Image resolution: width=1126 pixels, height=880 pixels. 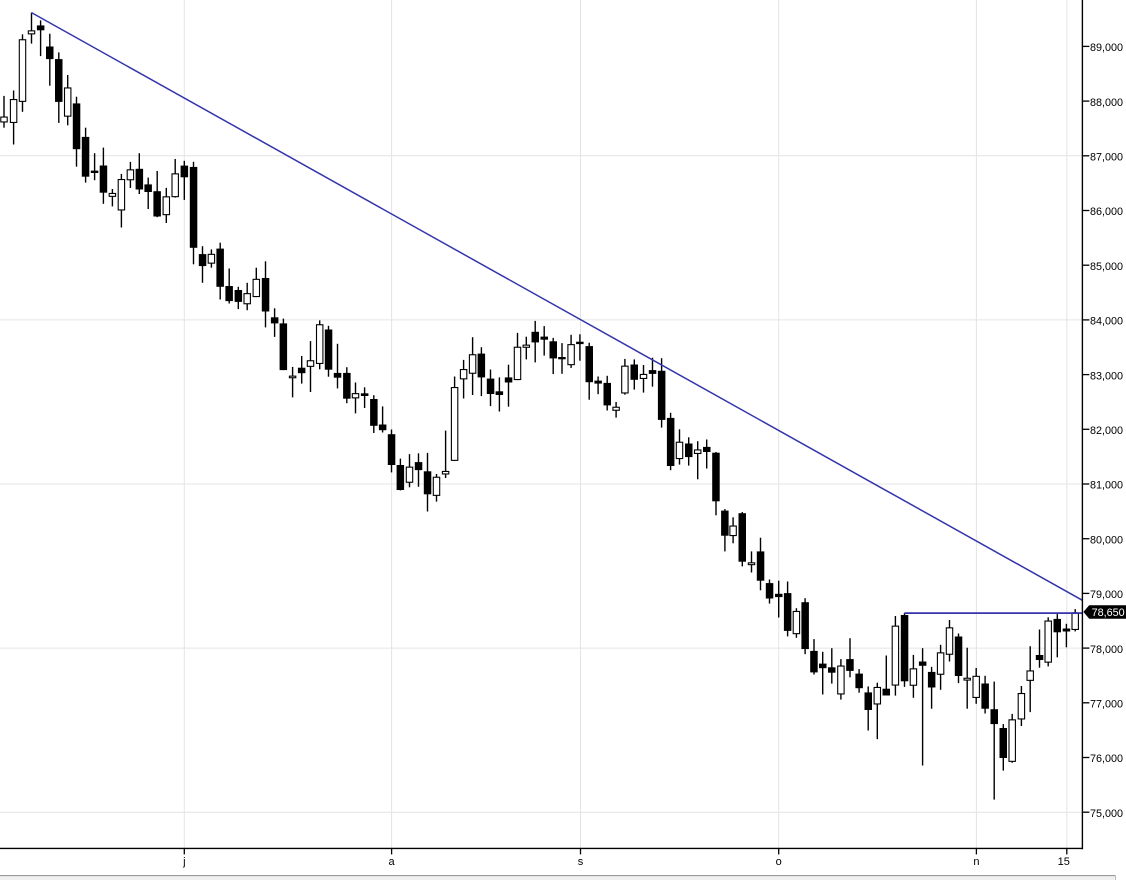 What do you see at coordinates (183, 862) in the screenshot?
I see `svg-text: j` at bounding box center [183, 862].